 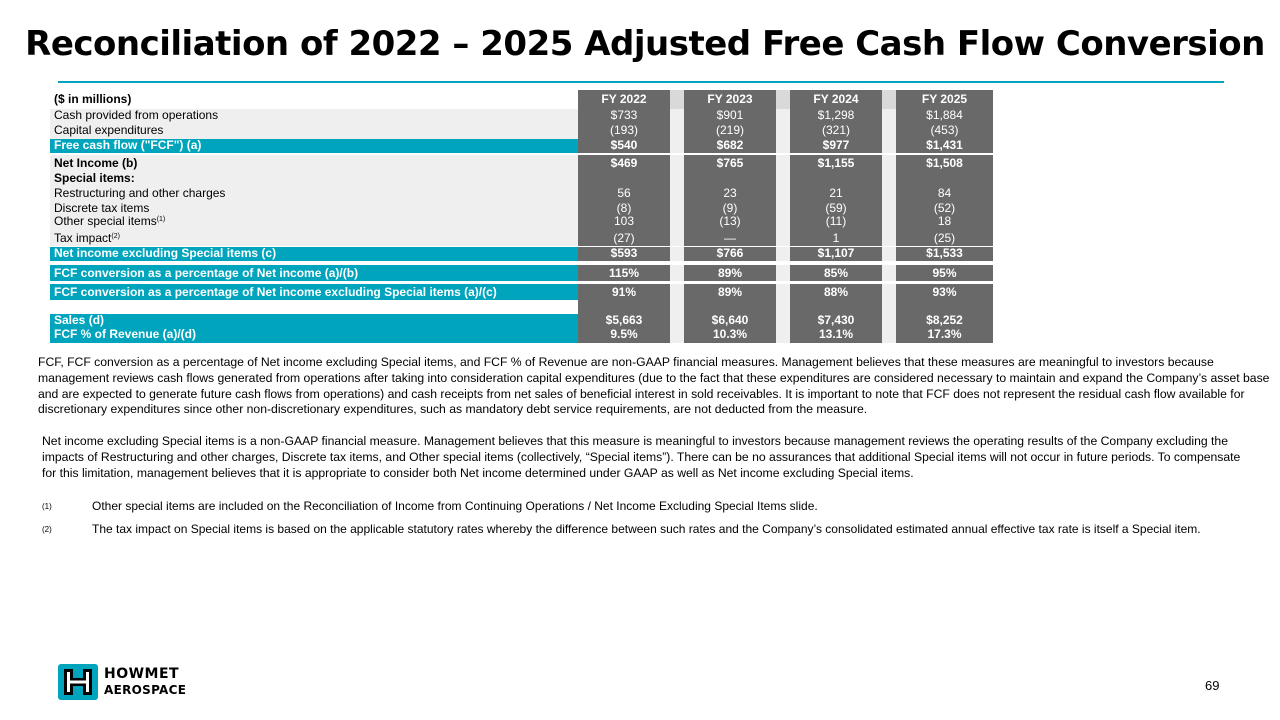 I want to click on table-cell: (27), so click(x=624, y=238).